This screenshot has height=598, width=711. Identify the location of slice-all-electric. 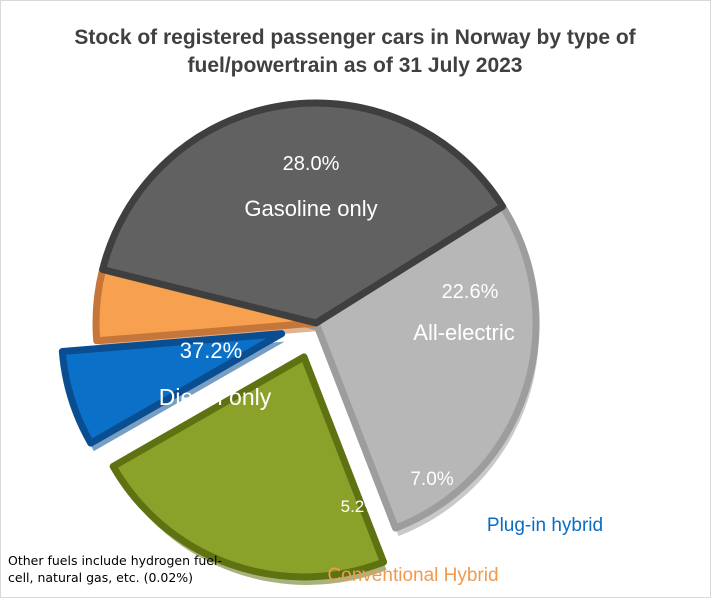
(248, 467).